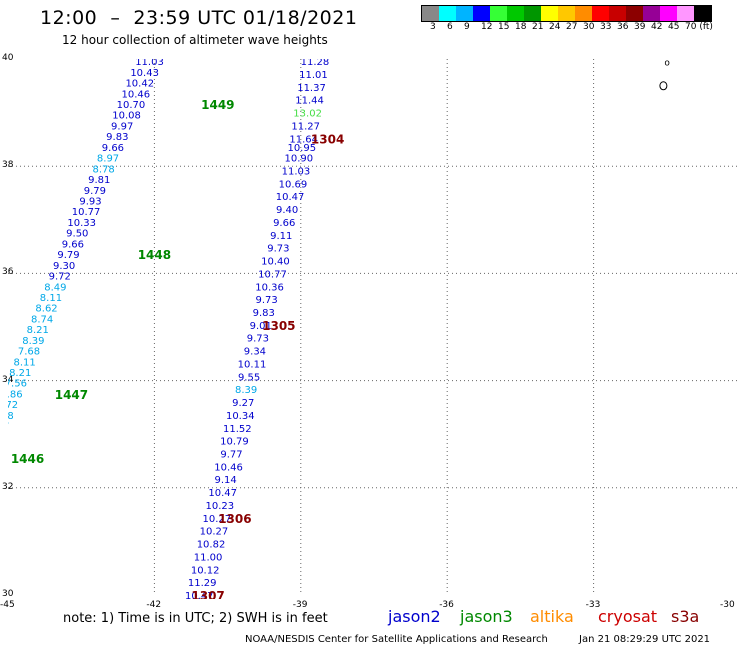 This screenshot has width=740, height=650. I want to click on swh-value-label: 10.12, so click(205, 570).